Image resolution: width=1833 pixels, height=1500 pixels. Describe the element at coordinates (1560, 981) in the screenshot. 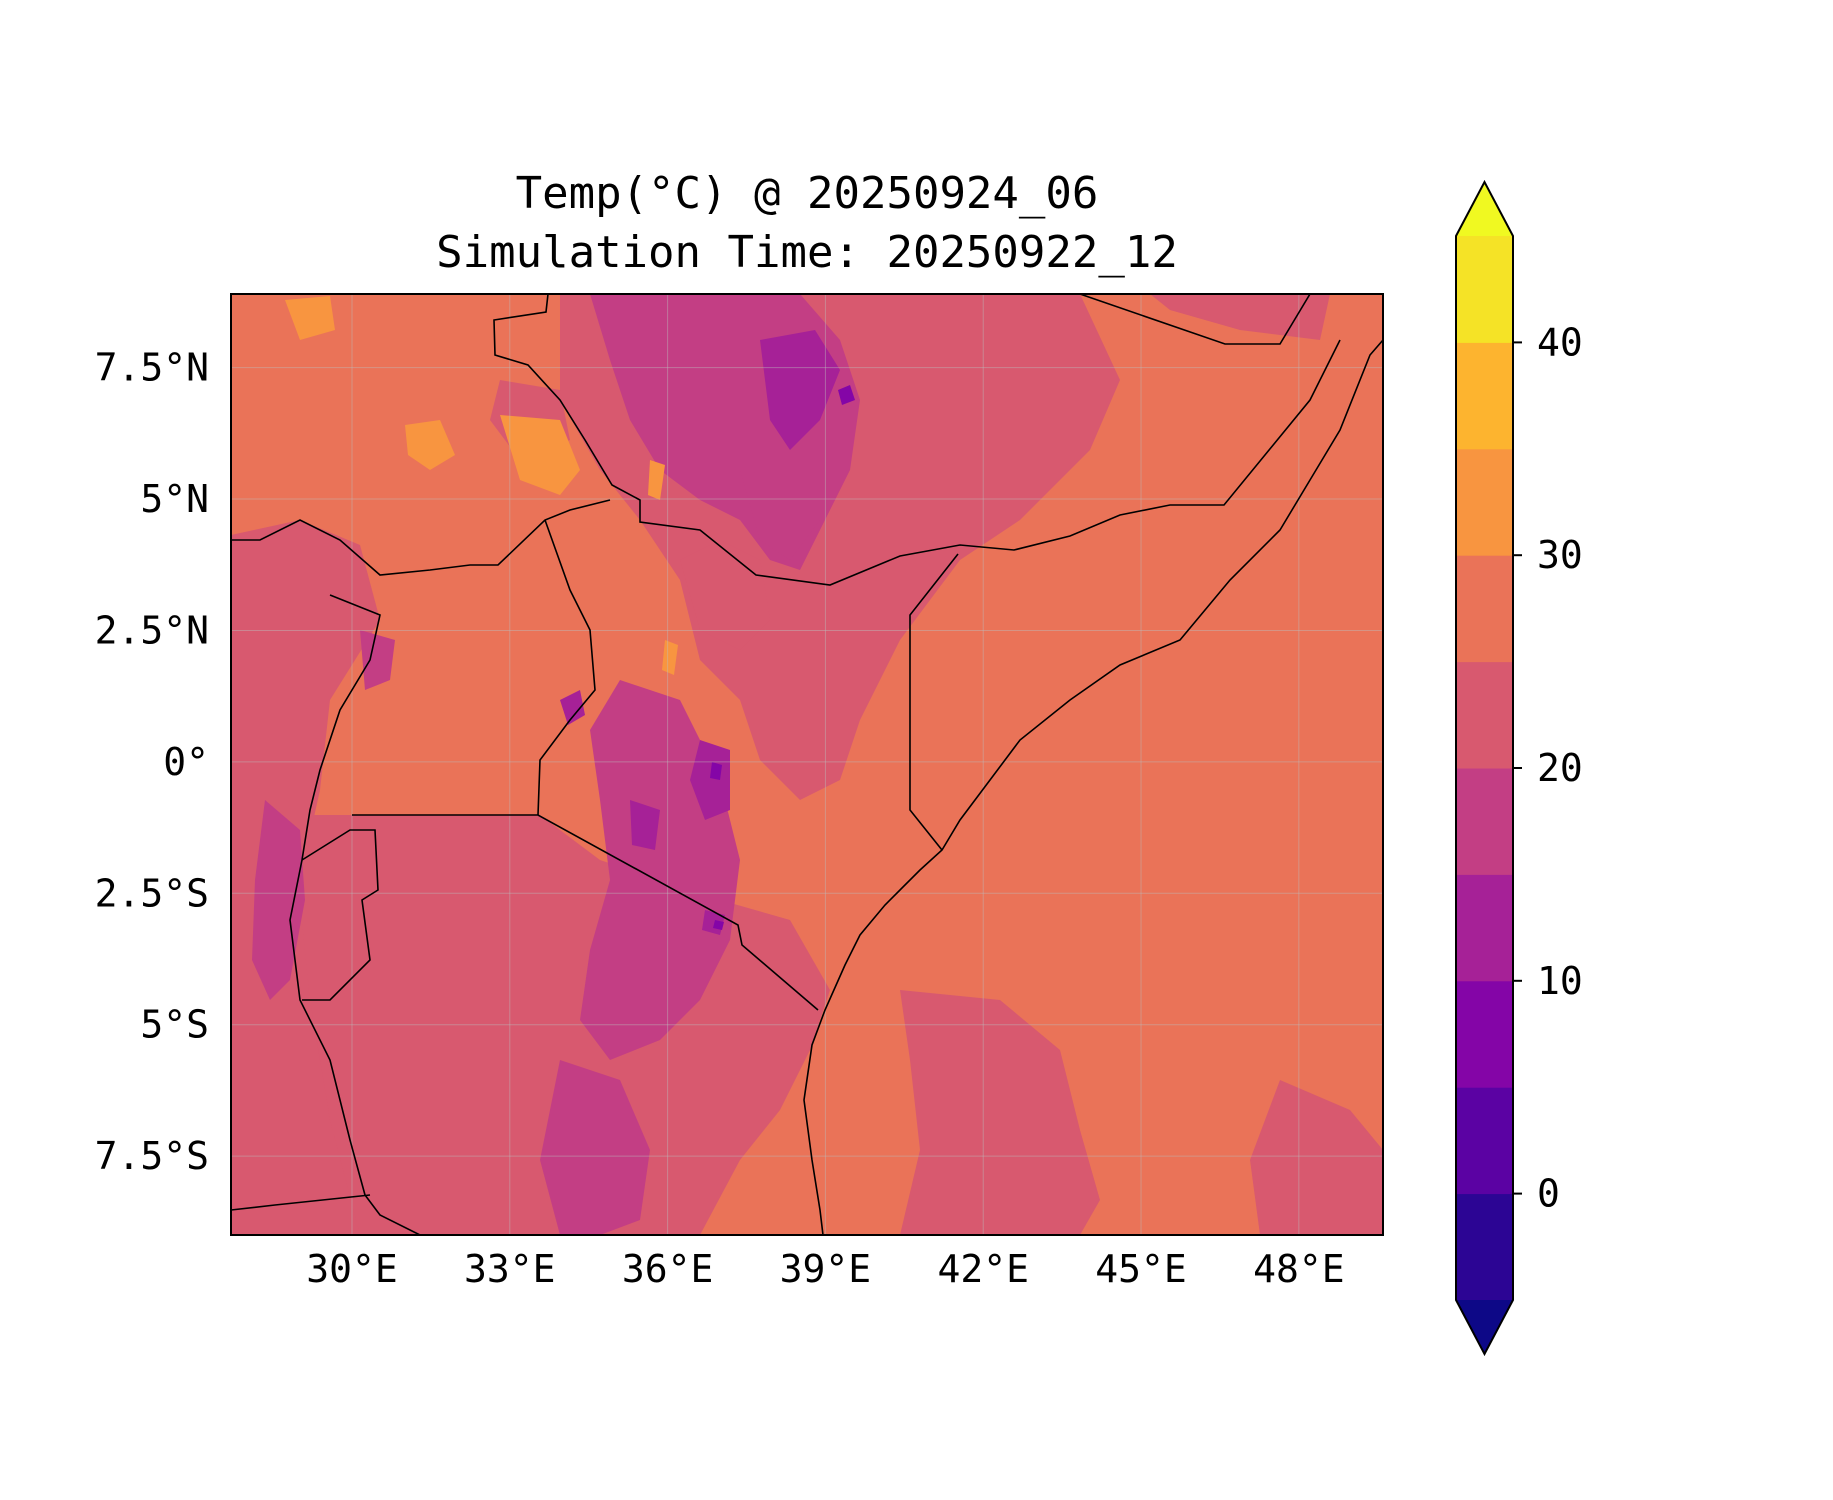

I see `colorbar-tick-label: 10` at that location.